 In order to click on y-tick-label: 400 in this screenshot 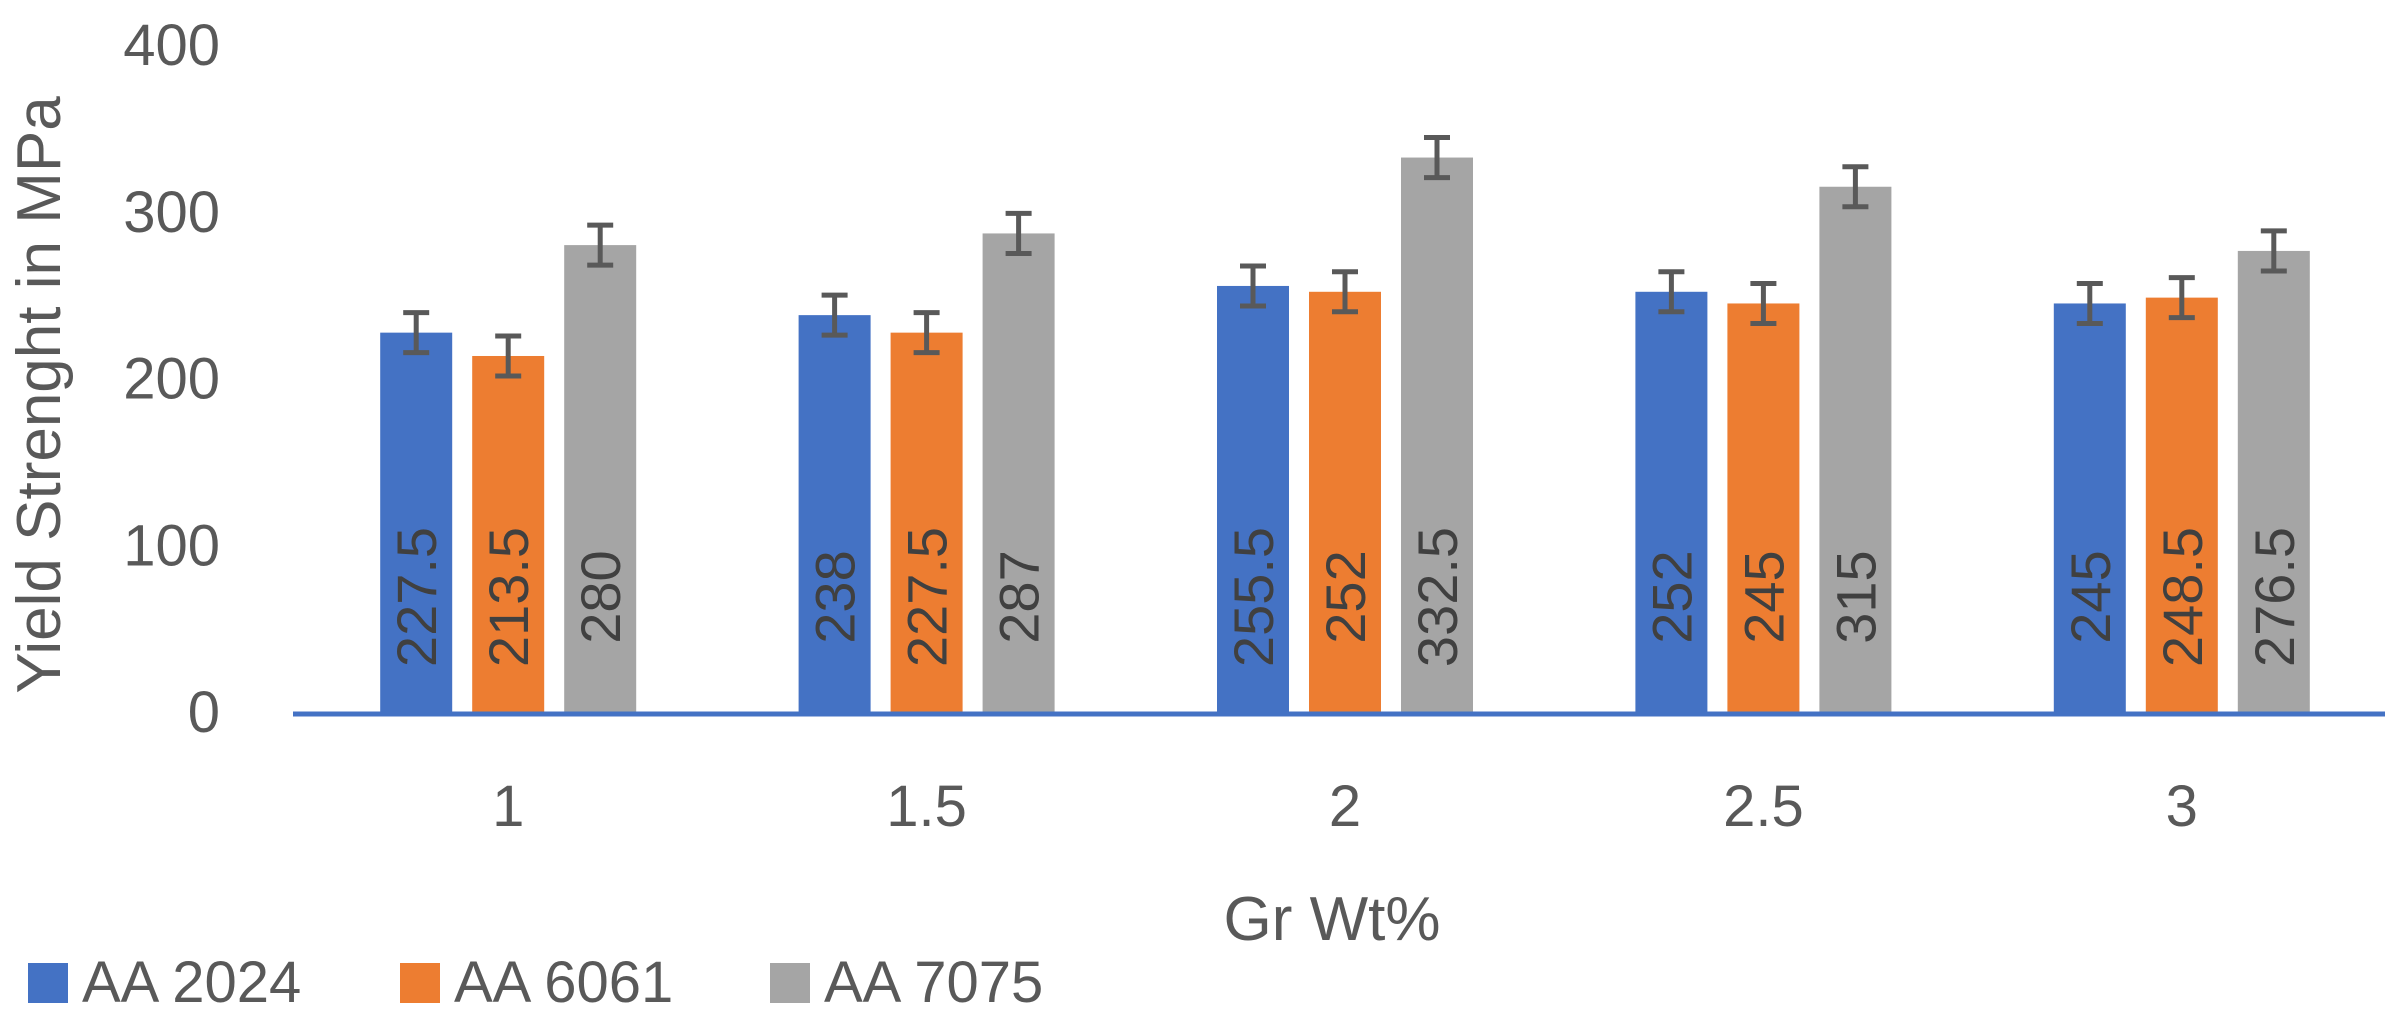, I will do `click(171, 45)`.